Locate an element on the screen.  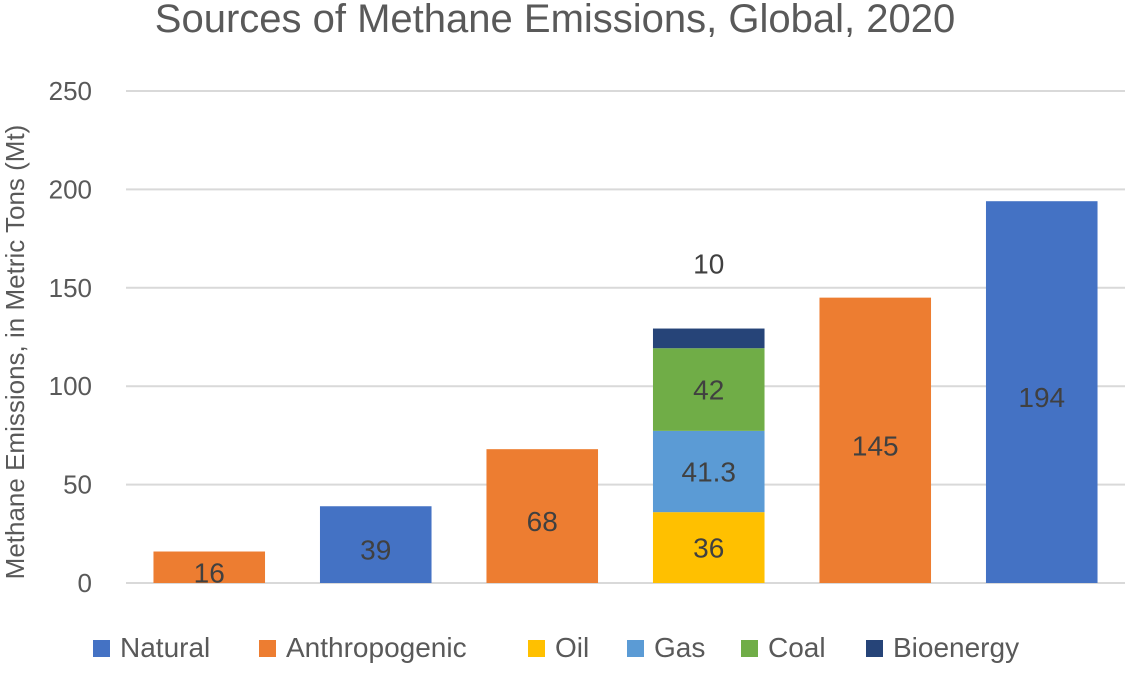
data-label: 36 is located at coordinates (708, 548).